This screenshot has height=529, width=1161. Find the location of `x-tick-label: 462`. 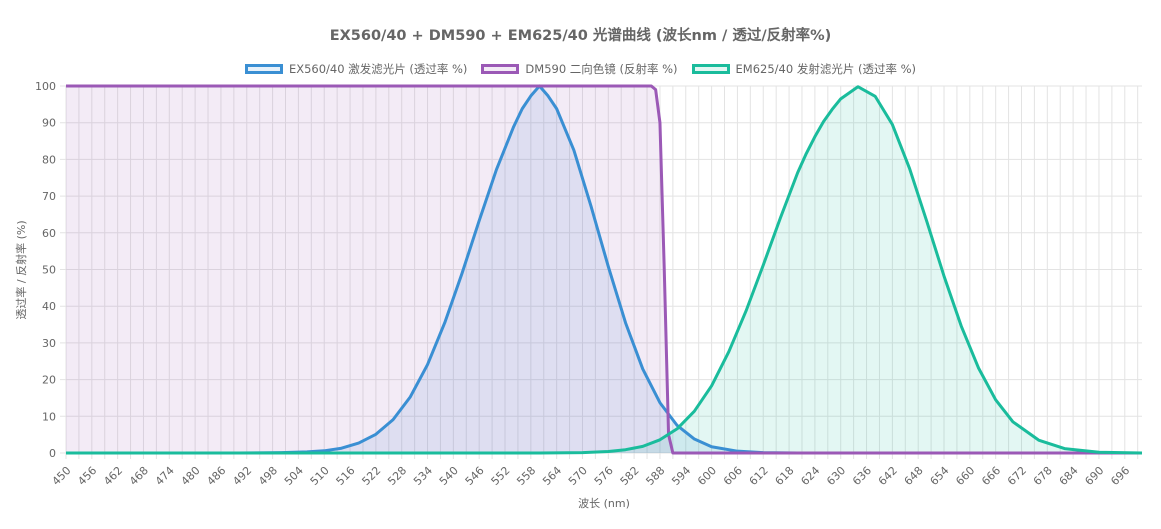

x-tick-label: 462 is located at coordinates (113, 476).